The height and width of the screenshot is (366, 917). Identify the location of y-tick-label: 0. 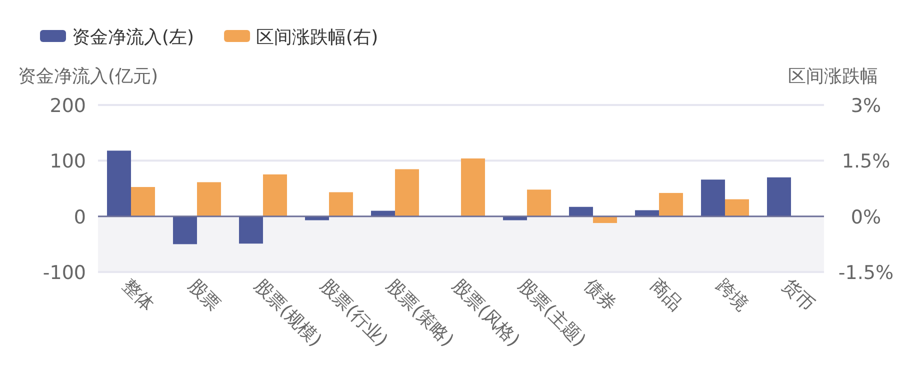
(80, 217).